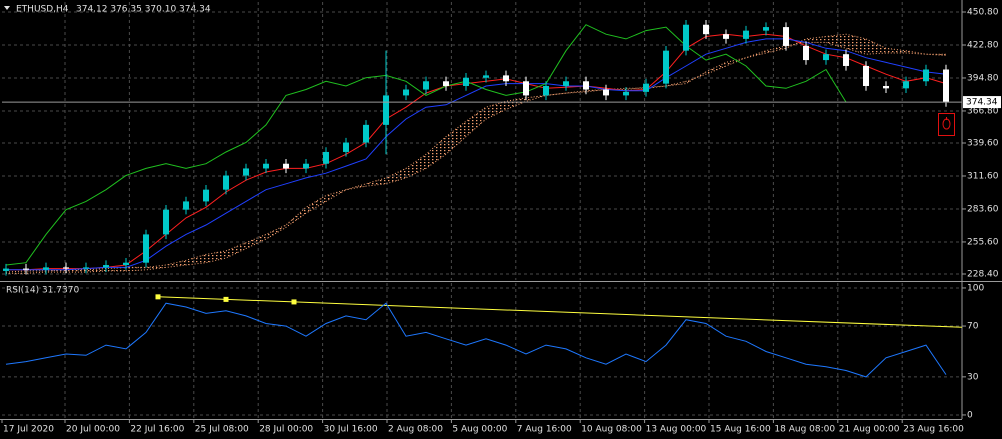  I want to click on y-tick-label: 366.80, so click(983, 111).